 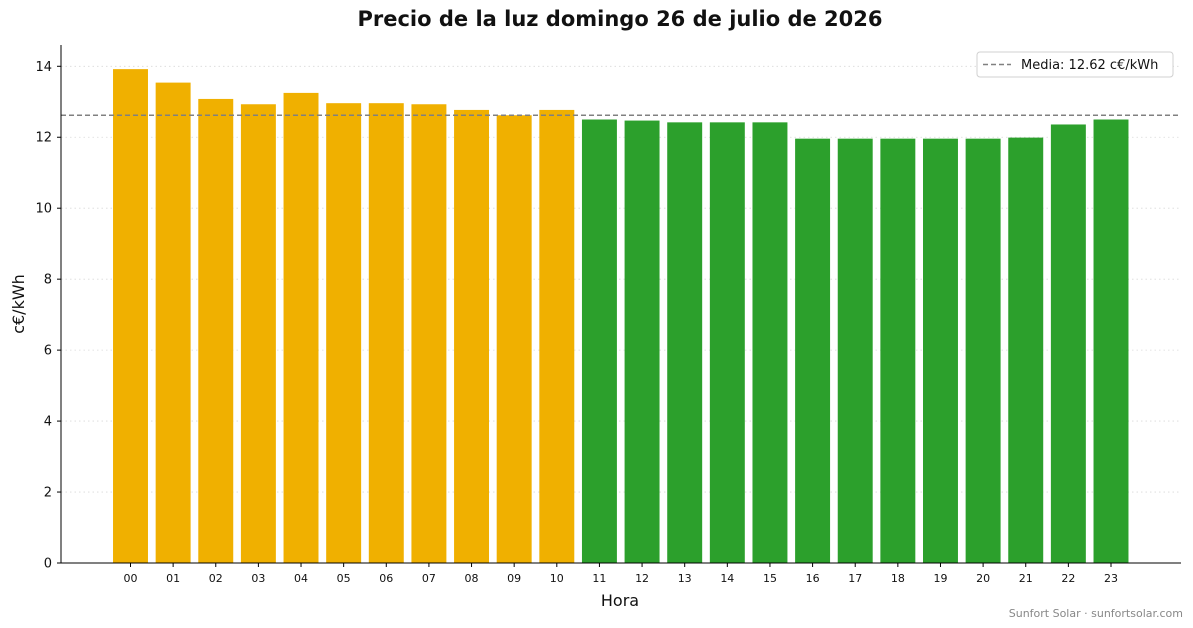 I want to click on legend: Media: 12.62 c€/kWh, so click(x=1075, y=64).